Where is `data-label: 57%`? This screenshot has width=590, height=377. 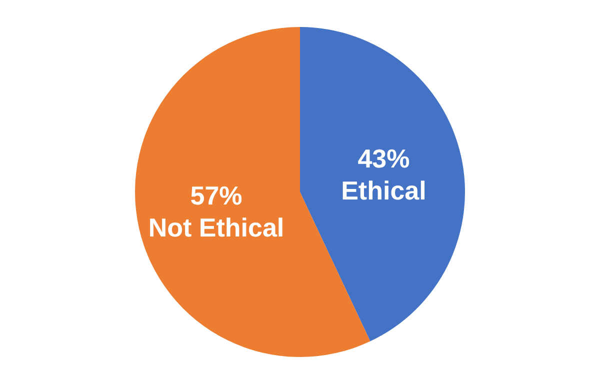 data-label: 57% is located at coordinates (216, 195).